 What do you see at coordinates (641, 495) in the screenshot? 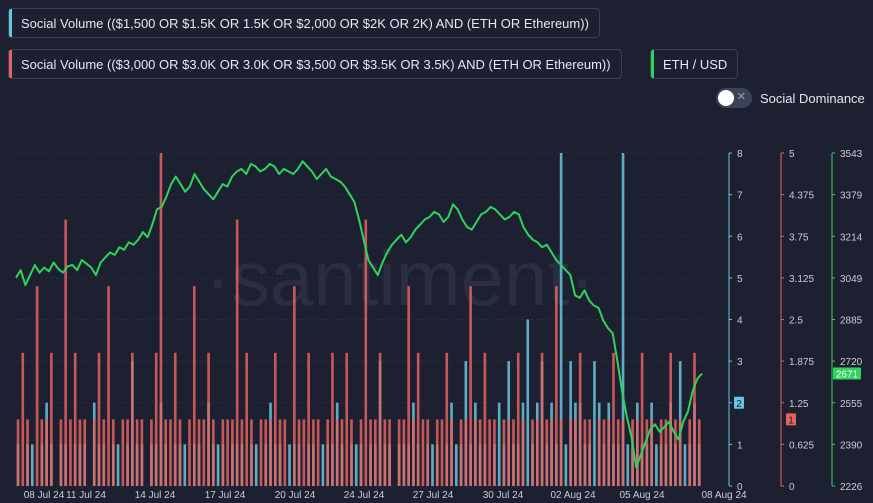
I see `x-axis-label: 05 Aug 24` at bounding box center [641, 495].